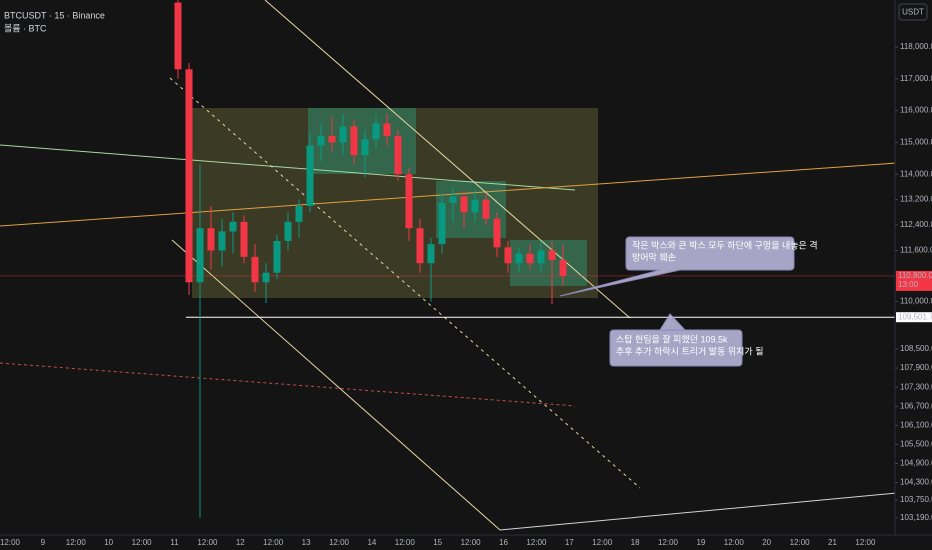 Image resolution: width=932 pixels, height=550 pixels. I want to click on subtitle: 볼륨 · BTC, so click(25, 28).